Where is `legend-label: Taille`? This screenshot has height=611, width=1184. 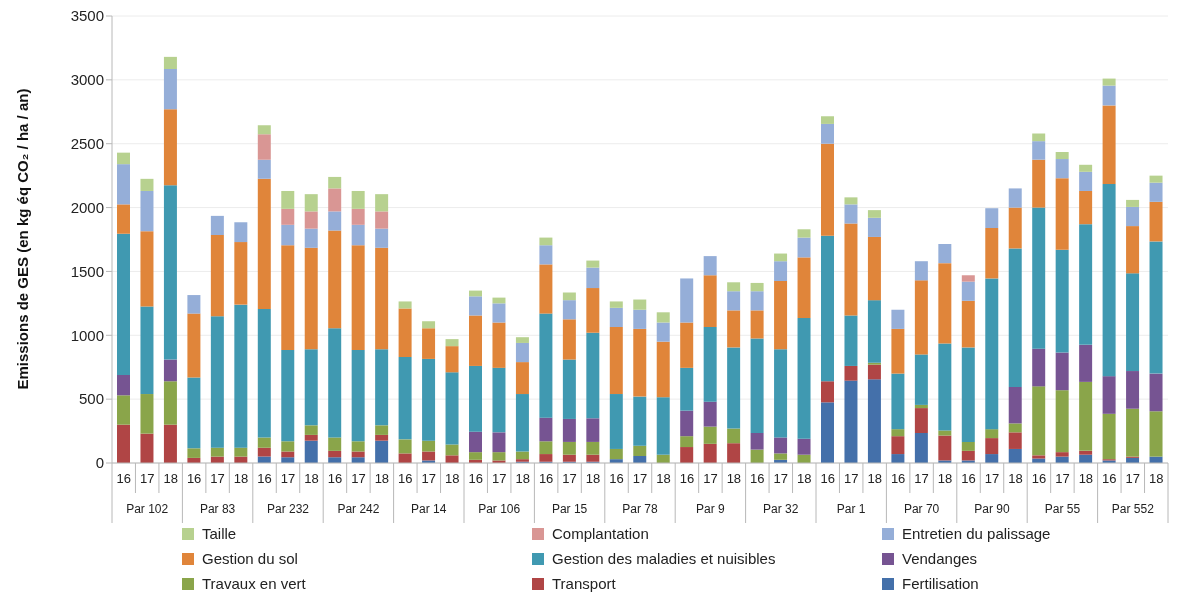 legend-label: Taille is located at coordinates (219, 533).